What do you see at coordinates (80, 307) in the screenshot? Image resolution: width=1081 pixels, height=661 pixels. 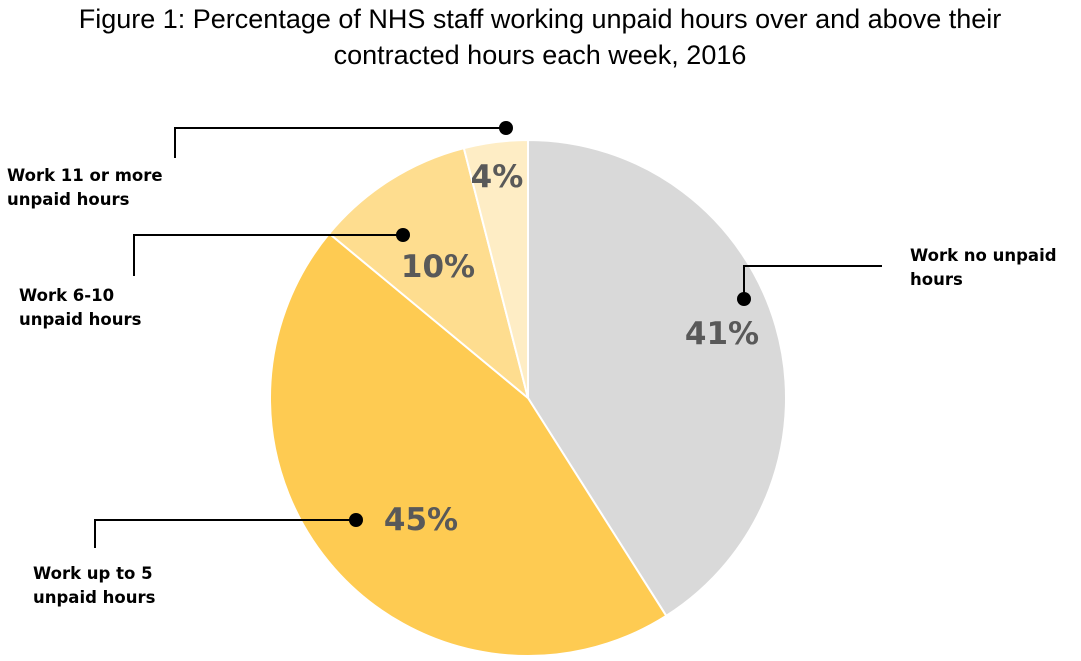 I see `category-label-work-6-10-unpaid-hours: Work 6-10 unpaid hours` at bounding box center [80, 307].